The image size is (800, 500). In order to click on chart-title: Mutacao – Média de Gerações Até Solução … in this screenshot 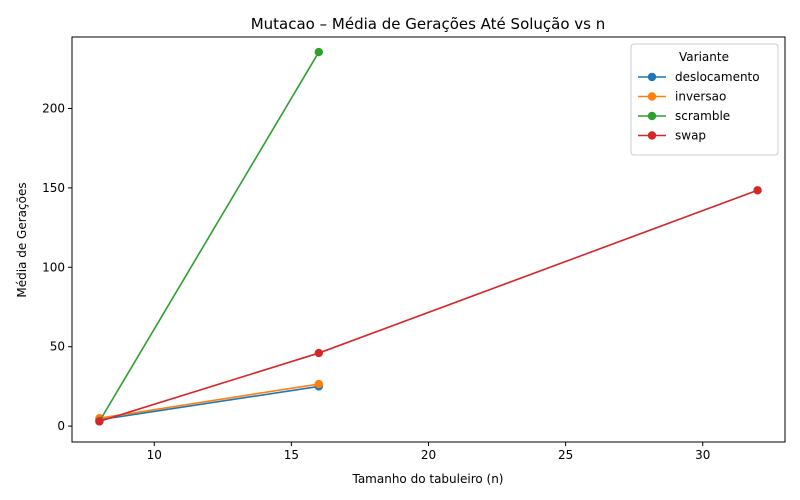, I will do `click(428, 24)`.